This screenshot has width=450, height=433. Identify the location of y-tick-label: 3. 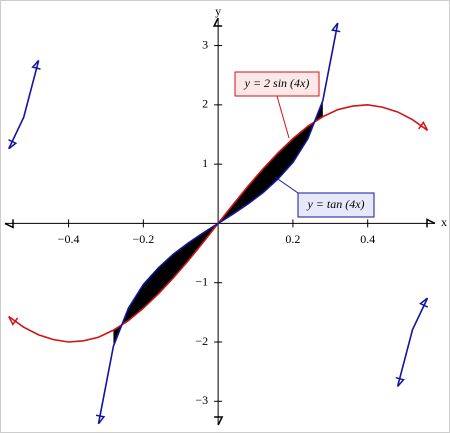
(205, 44).